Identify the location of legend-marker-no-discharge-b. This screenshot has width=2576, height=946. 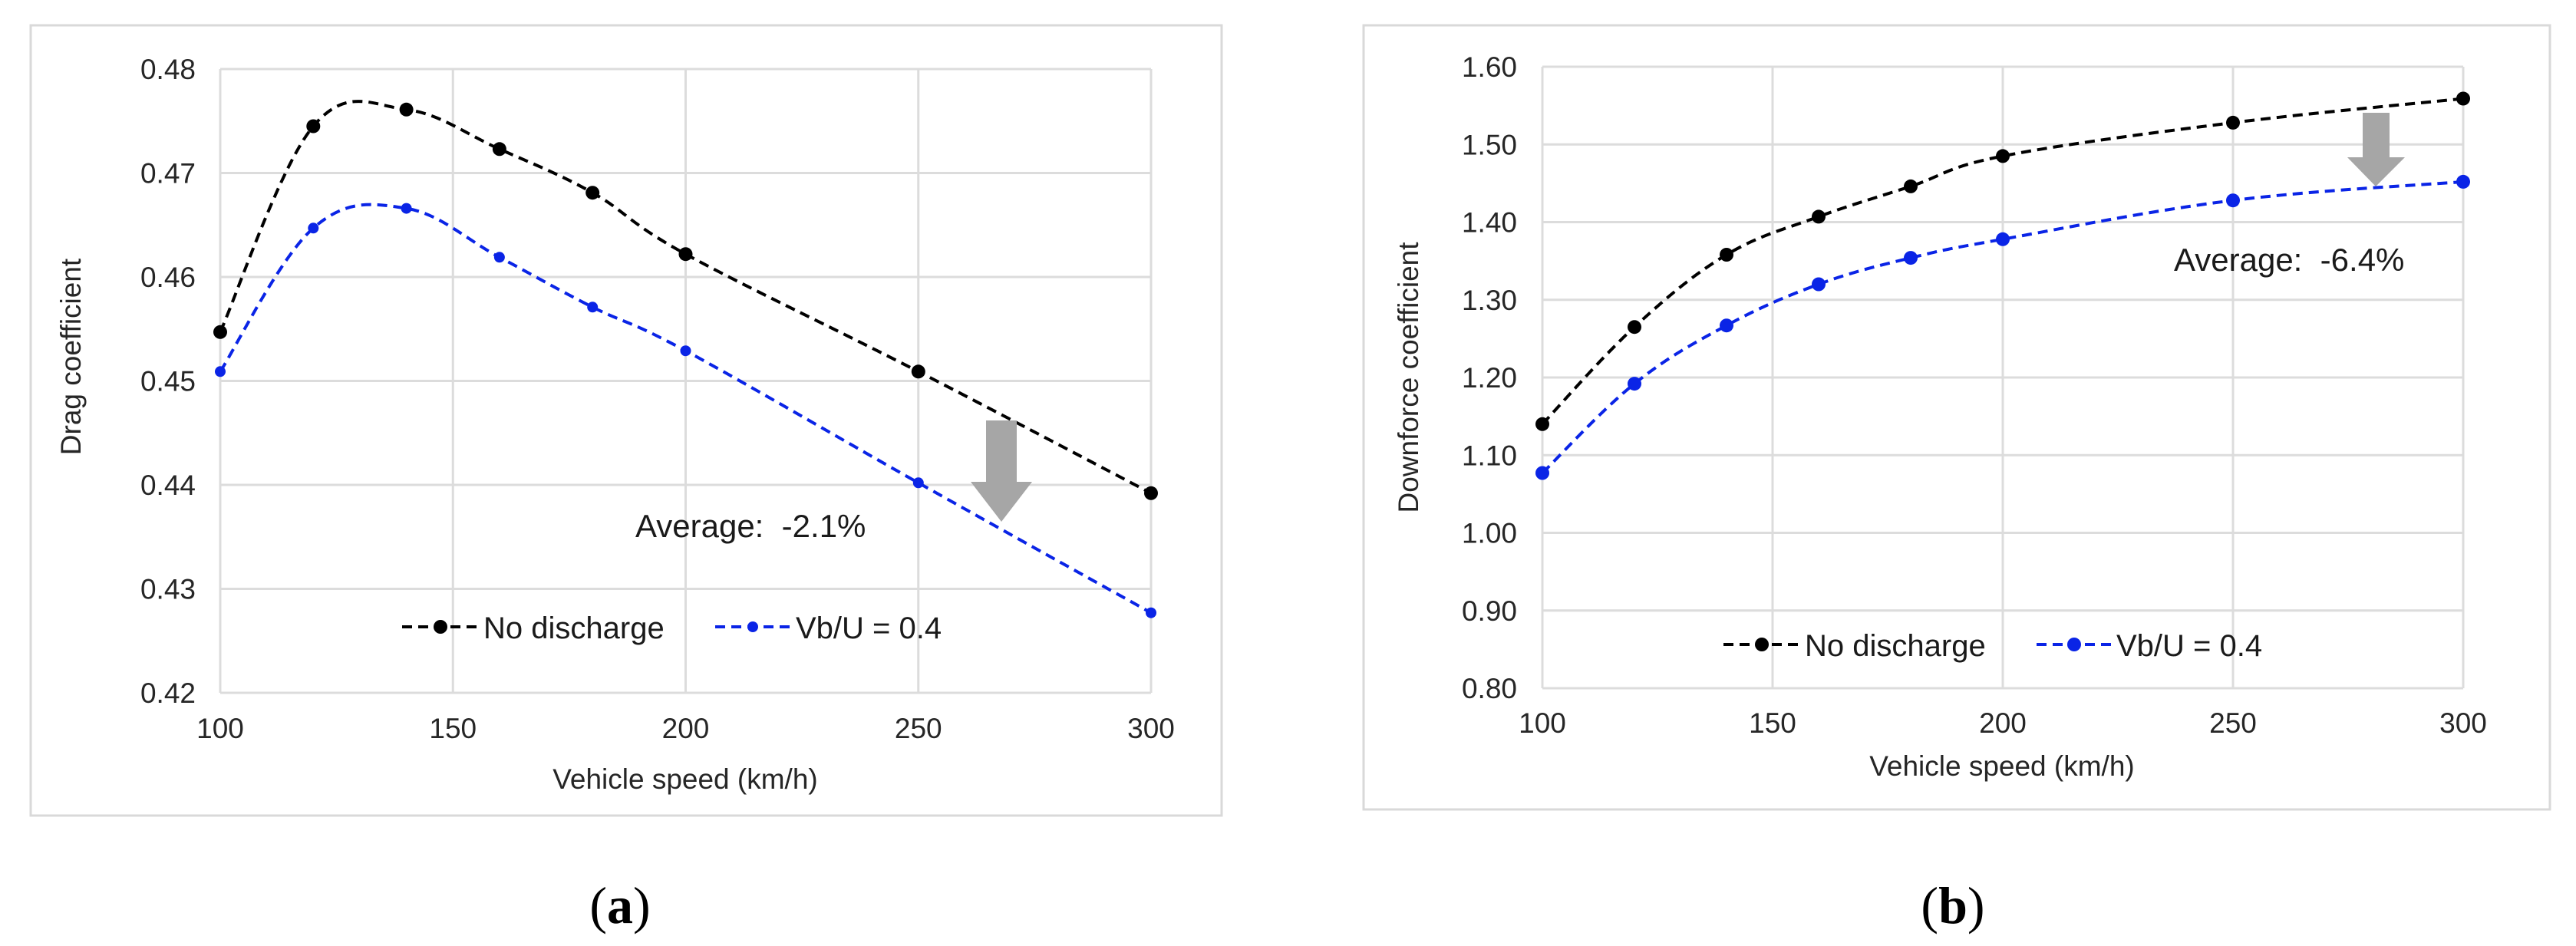
(1762, 644).